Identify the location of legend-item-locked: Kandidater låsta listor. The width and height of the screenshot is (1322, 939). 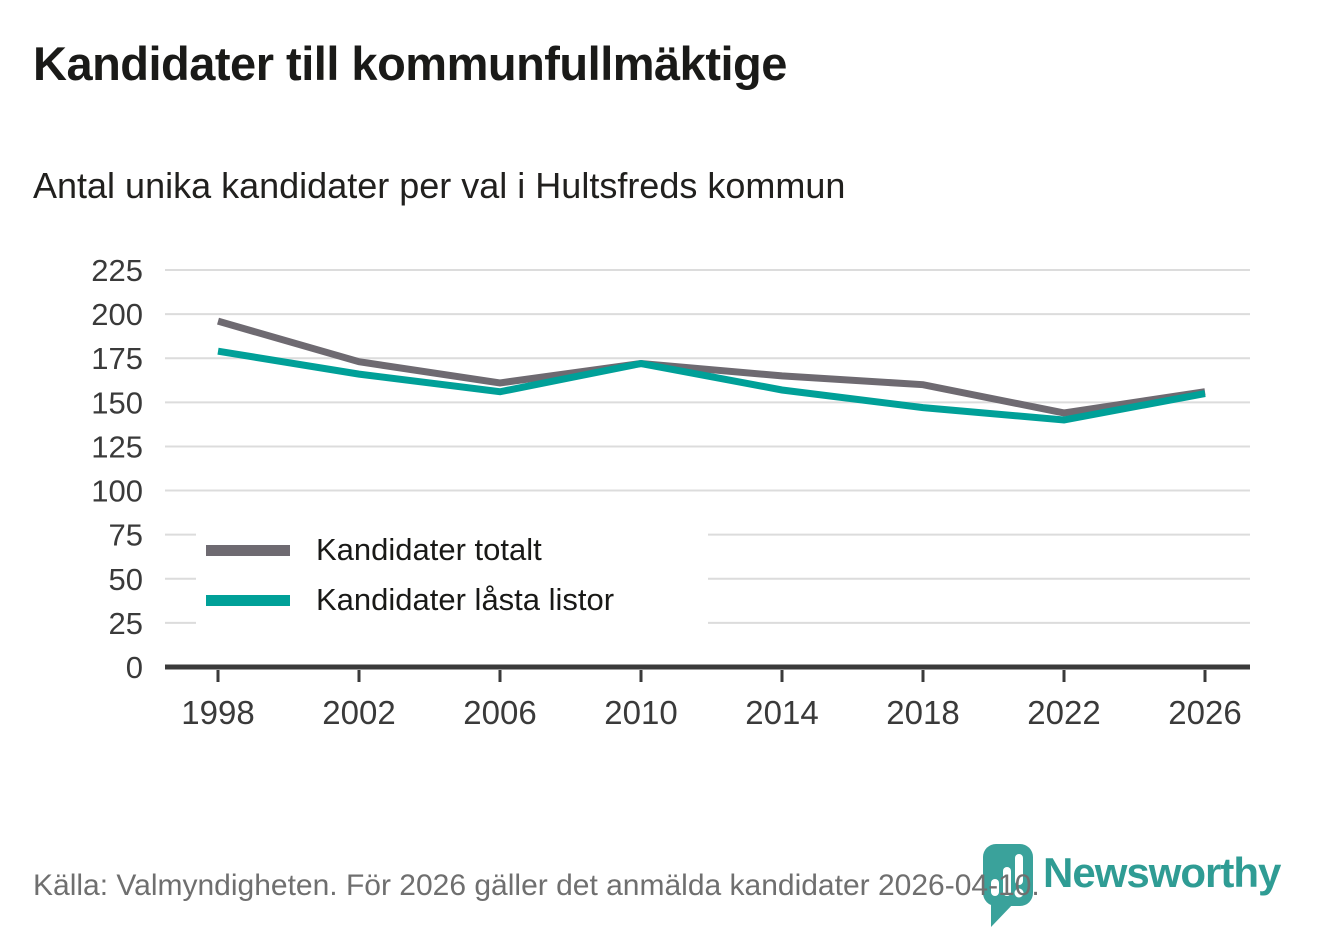
(457, 600).